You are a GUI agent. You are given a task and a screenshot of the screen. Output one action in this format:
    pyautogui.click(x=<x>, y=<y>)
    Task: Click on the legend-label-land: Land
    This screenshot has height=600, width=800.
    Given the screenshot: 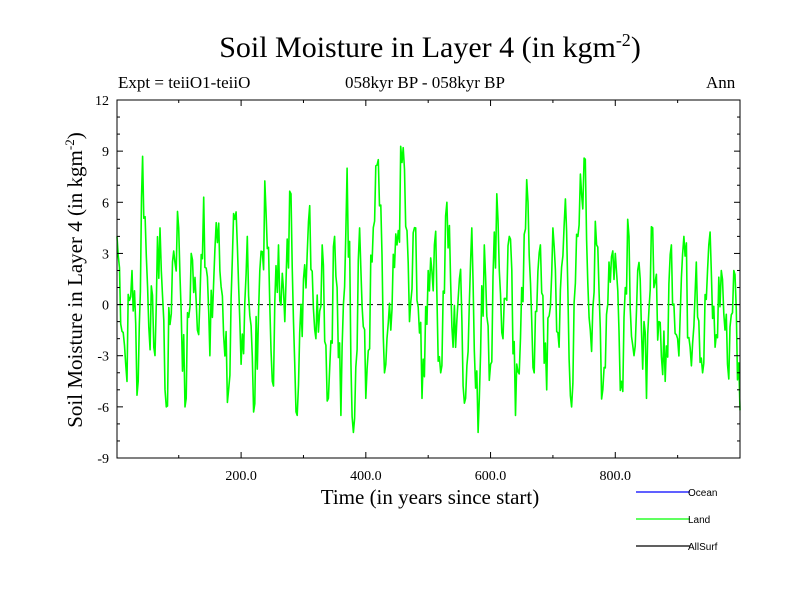 What is the action you would take?
    pyautogui.click(x=699, y=520)
    